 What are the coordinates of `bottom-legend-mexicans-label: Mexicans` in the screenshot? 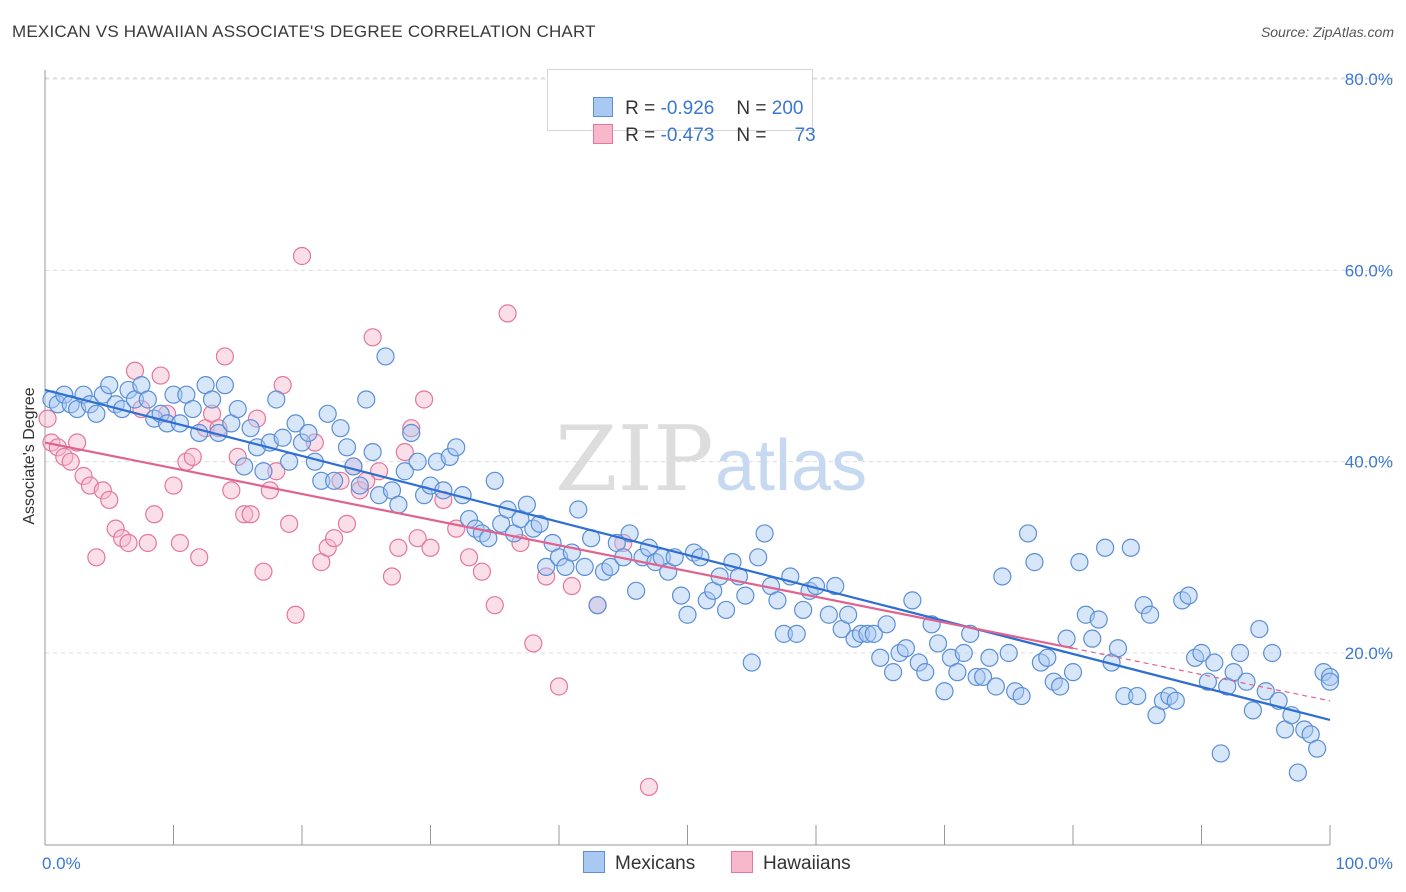 It's located at (655, 863).